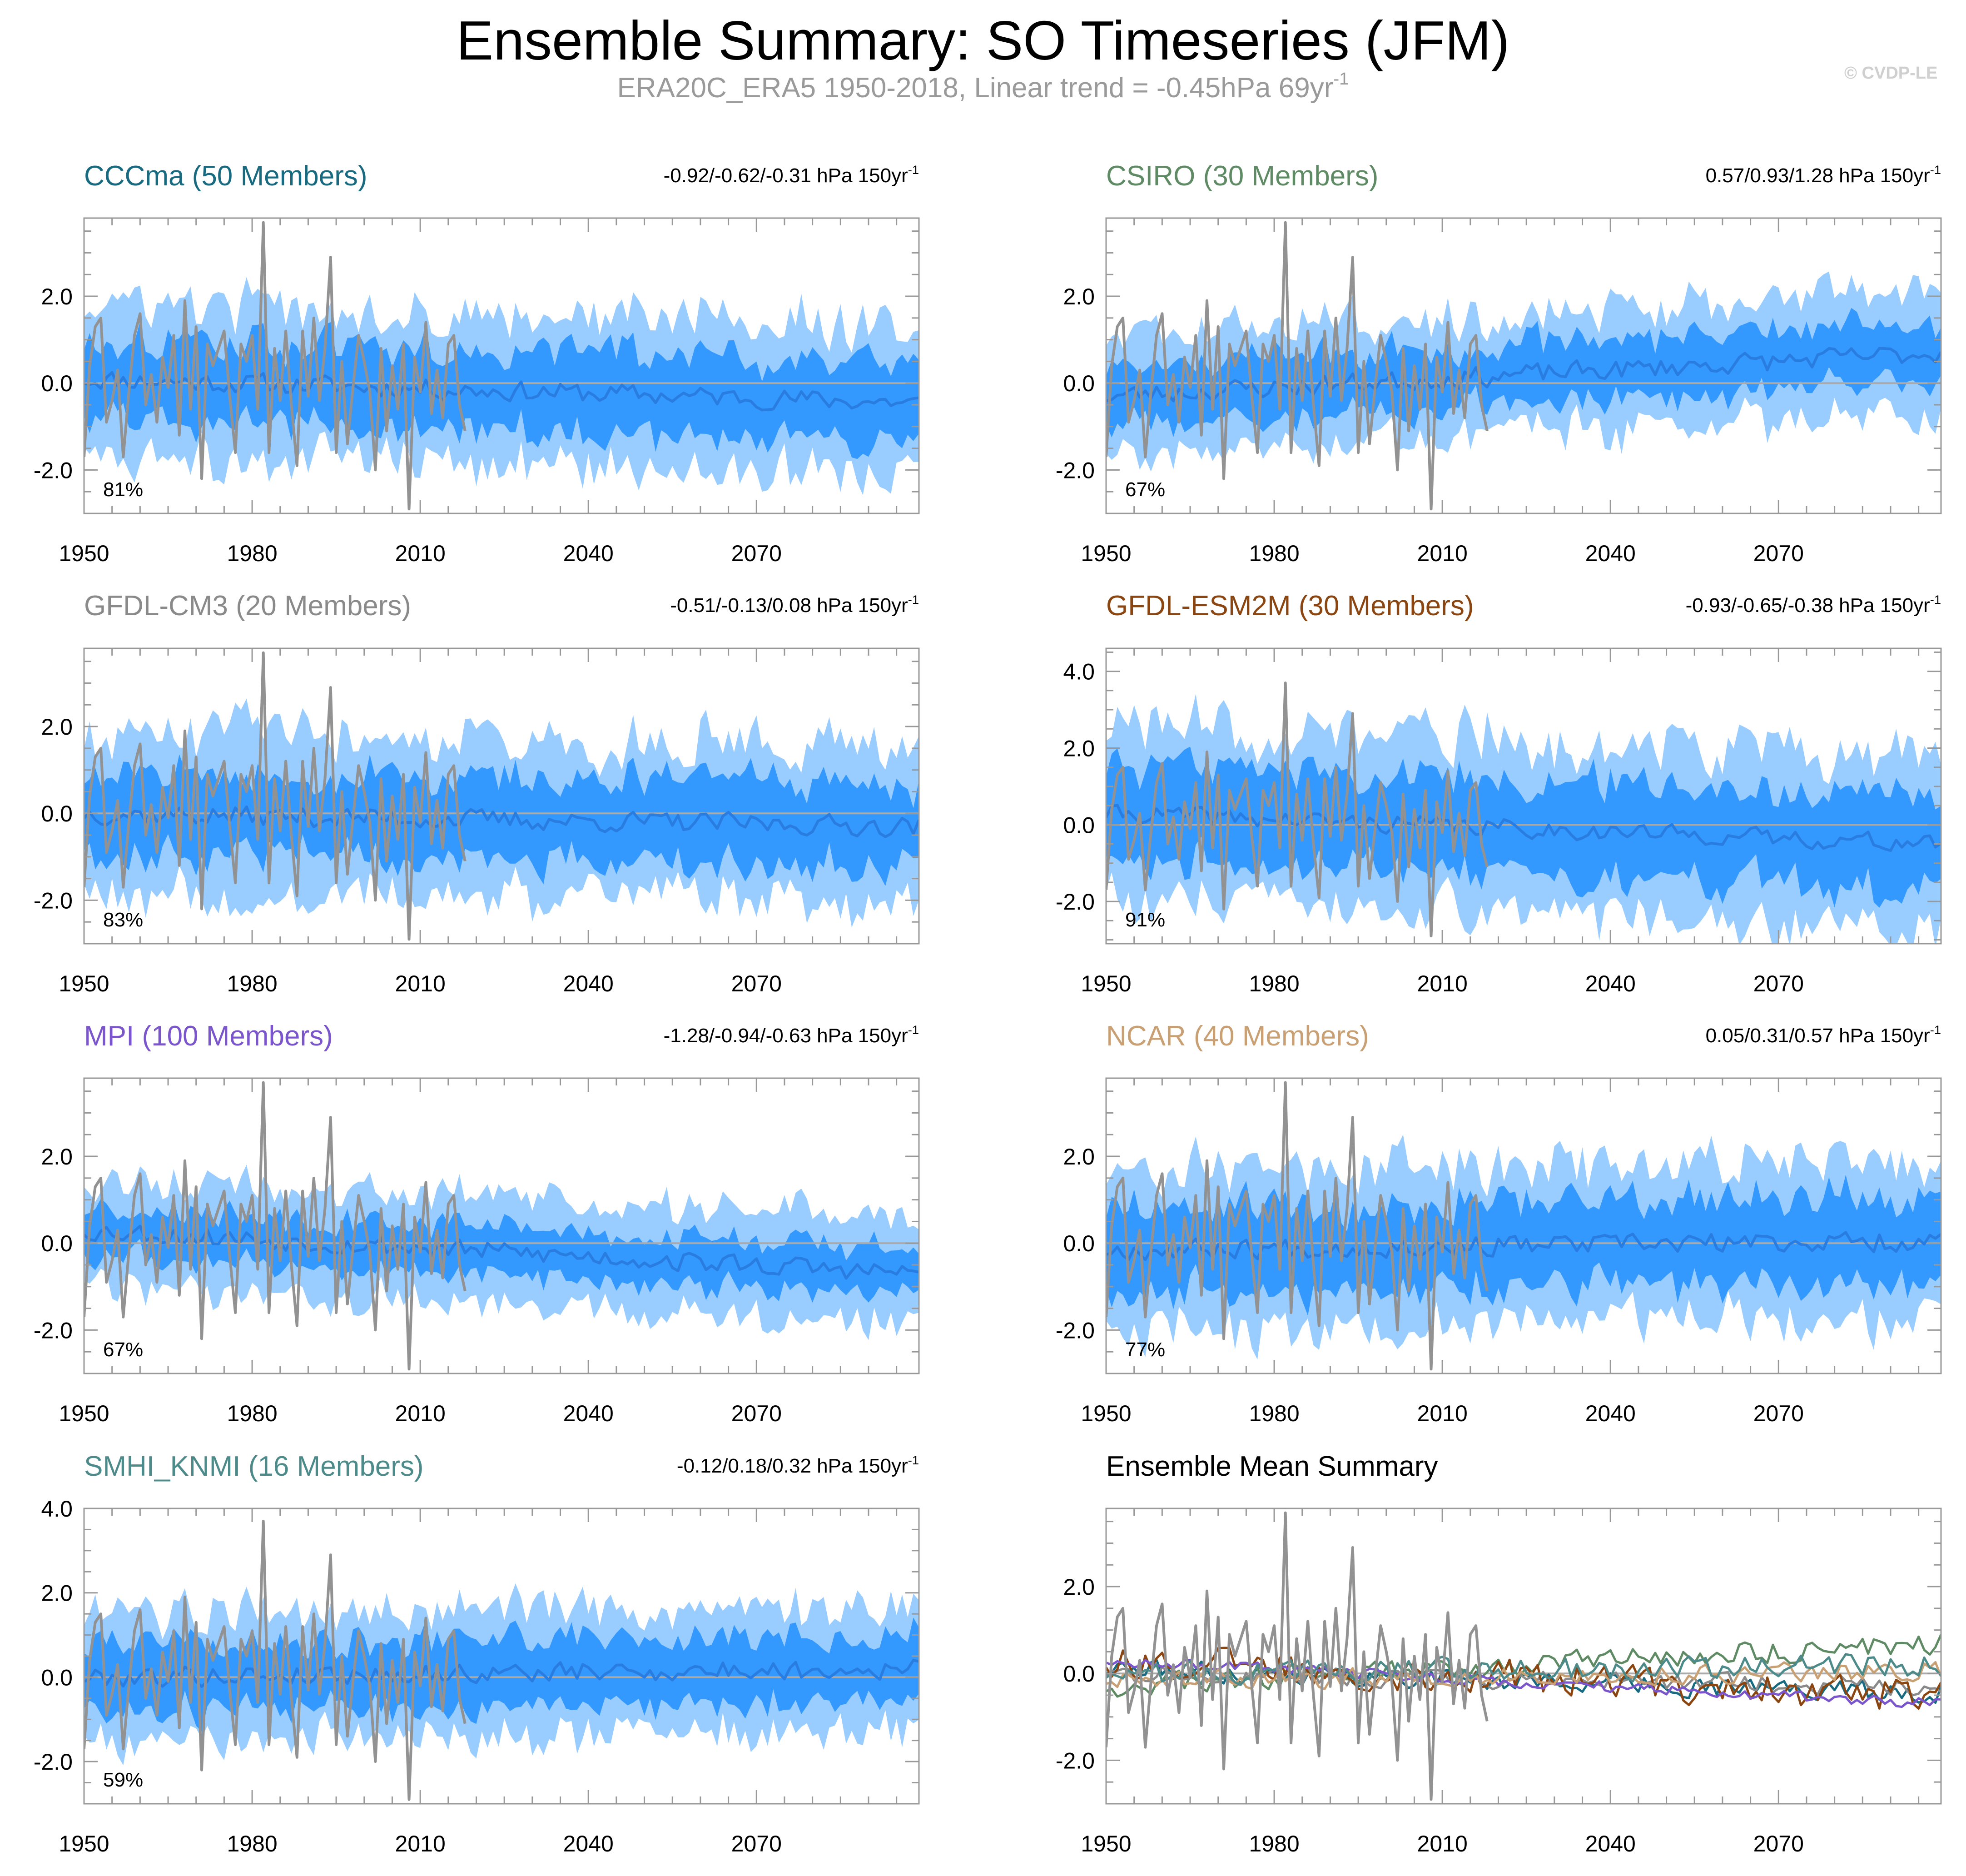  What do you see at coordinates (123, 920) in the screenshot?
I see `percent-annotation: 83%` at bounding box center [123, 920].